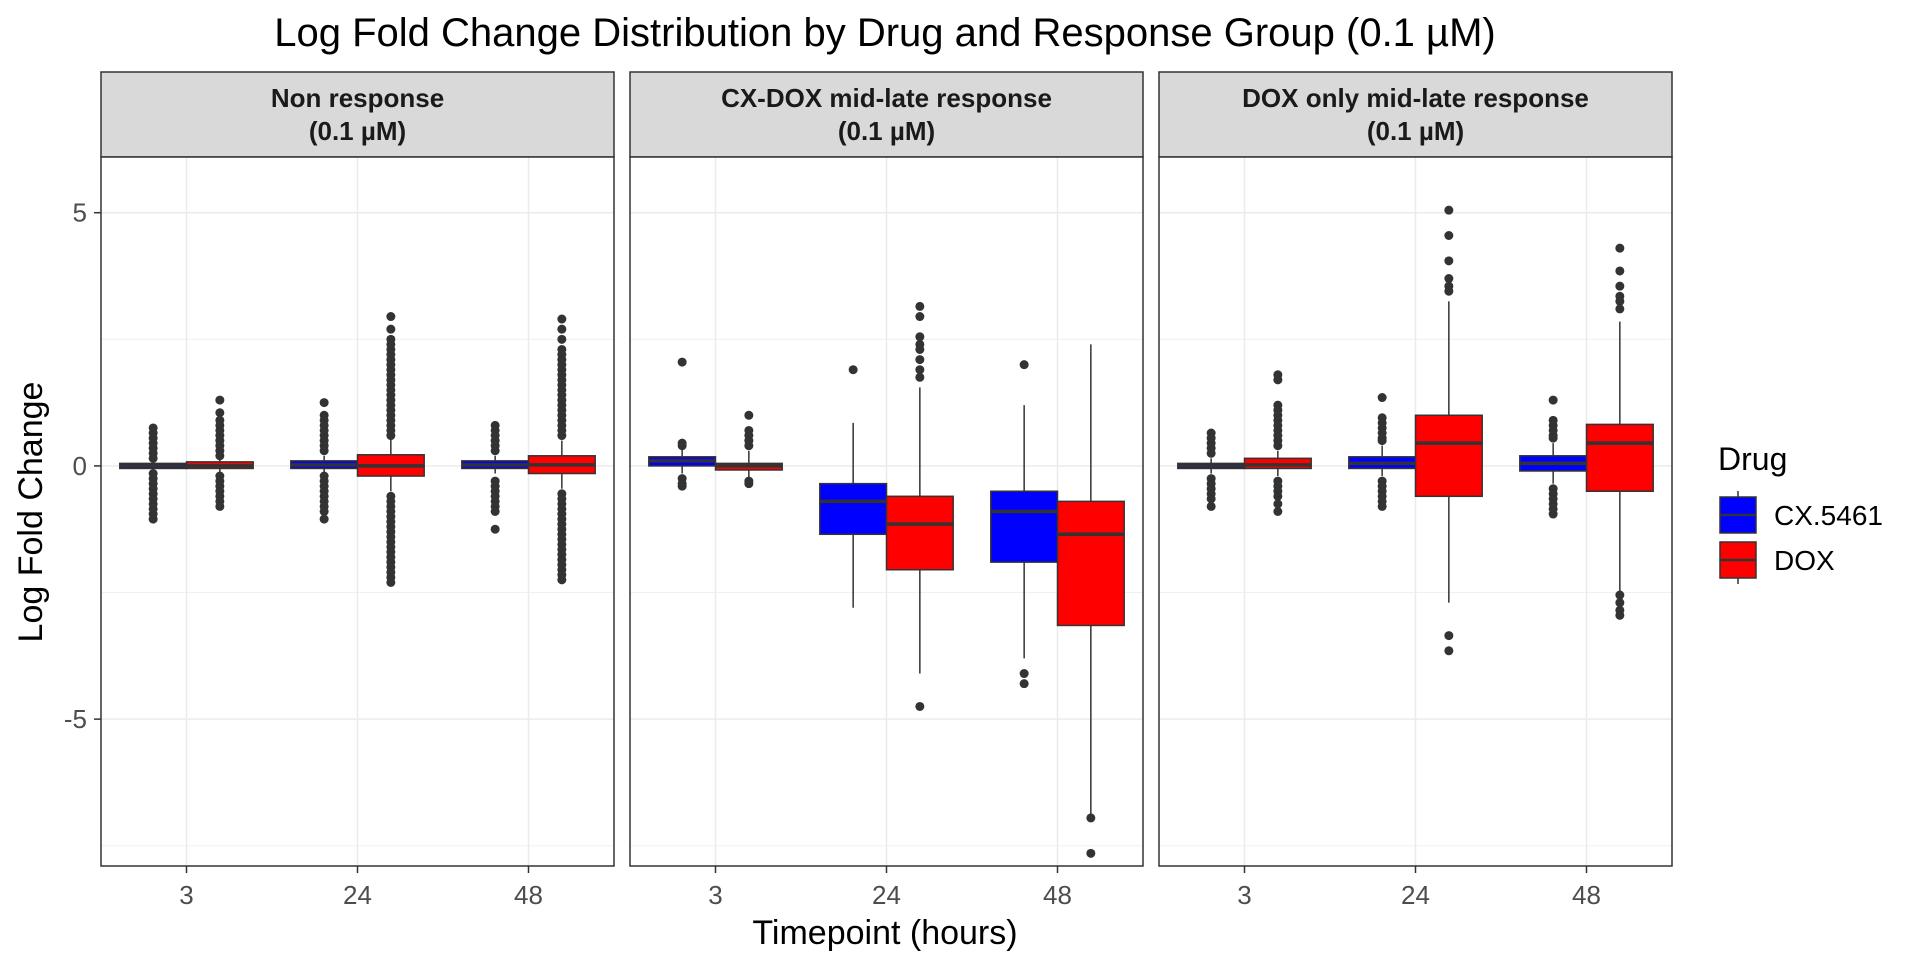 The image size is (1920, 960). I want to click on facet-label-line1: DOX only mid-late response, so click(1415, 98).